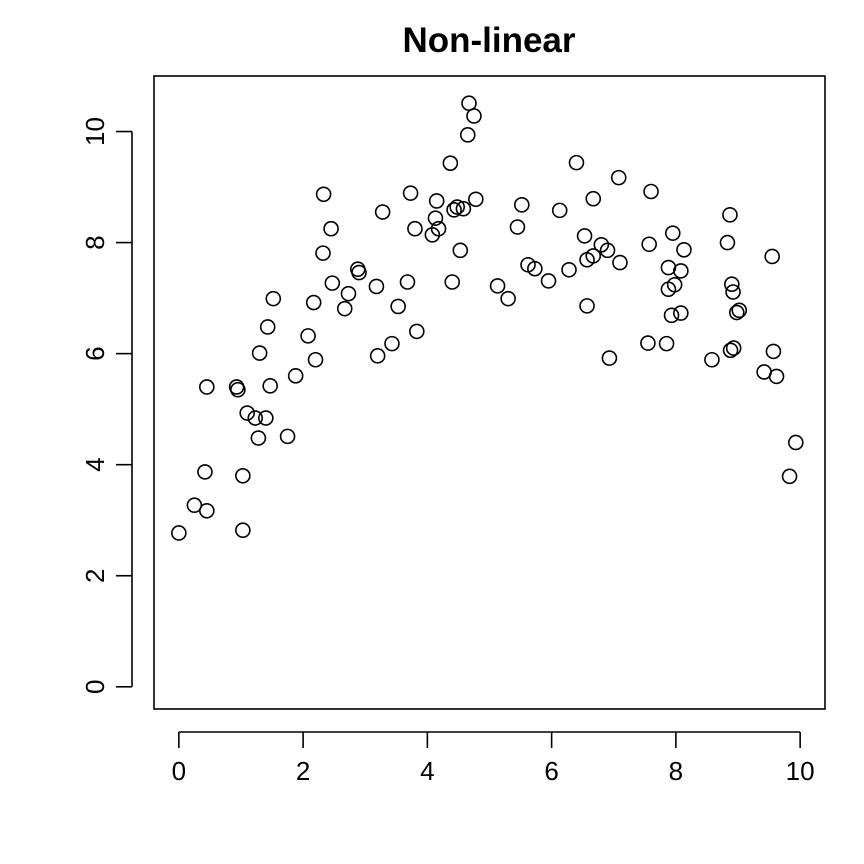  Describe the element at coordinates (95, 576) in the screenshot. I see `y-tick-label: 2` at that location.